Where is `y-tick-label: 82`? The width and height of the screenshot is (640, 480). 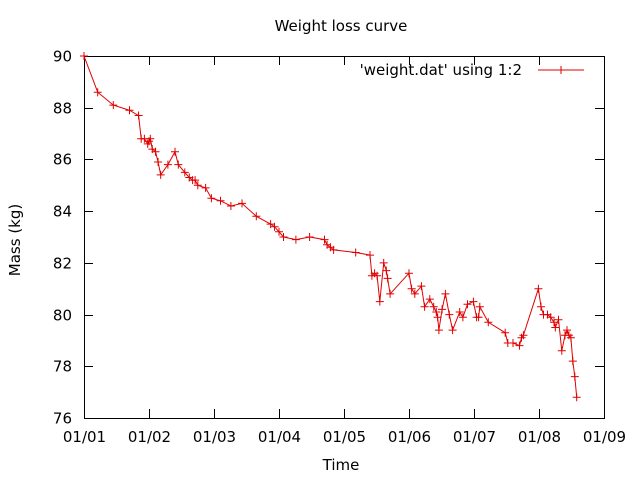
y-tick-label: 82 is located at coordinates (62, 264).